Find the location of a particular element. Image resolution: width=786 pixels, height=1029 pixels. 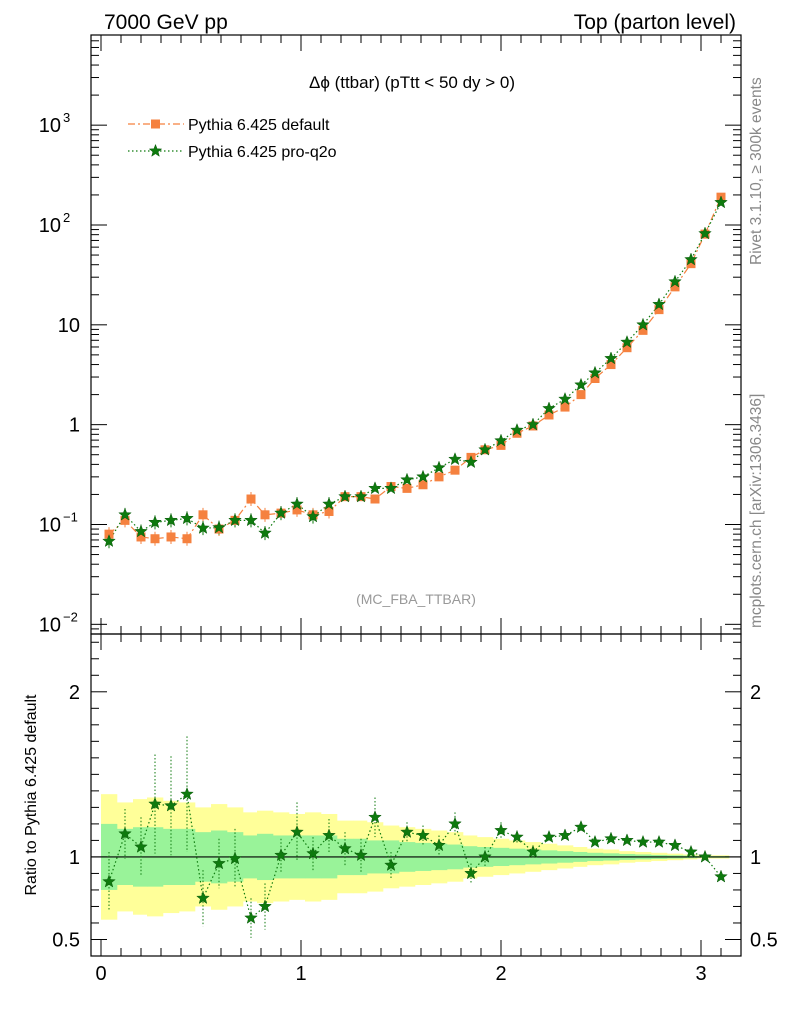

legend-marker-star is located at coordinates (155, 150).